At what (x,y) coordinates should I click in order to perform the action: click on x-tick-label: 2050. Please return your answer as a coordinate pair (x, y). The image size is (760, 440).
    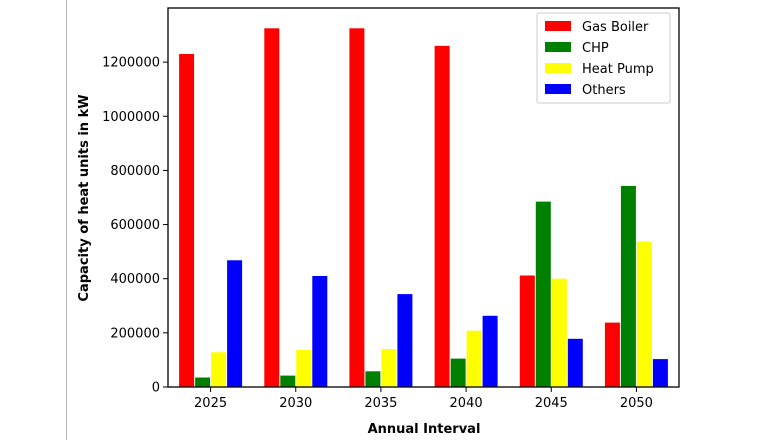
    Looking at the image, I should click on (636, 403).